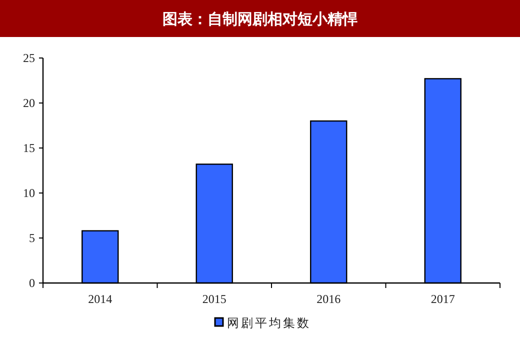 The height and width of the screenshot is (354, 520). Describe the element at coordinates (260, 19) in the screenshot. I see `chart-title: 图表：自制网剧相对短小精悍` at that location.